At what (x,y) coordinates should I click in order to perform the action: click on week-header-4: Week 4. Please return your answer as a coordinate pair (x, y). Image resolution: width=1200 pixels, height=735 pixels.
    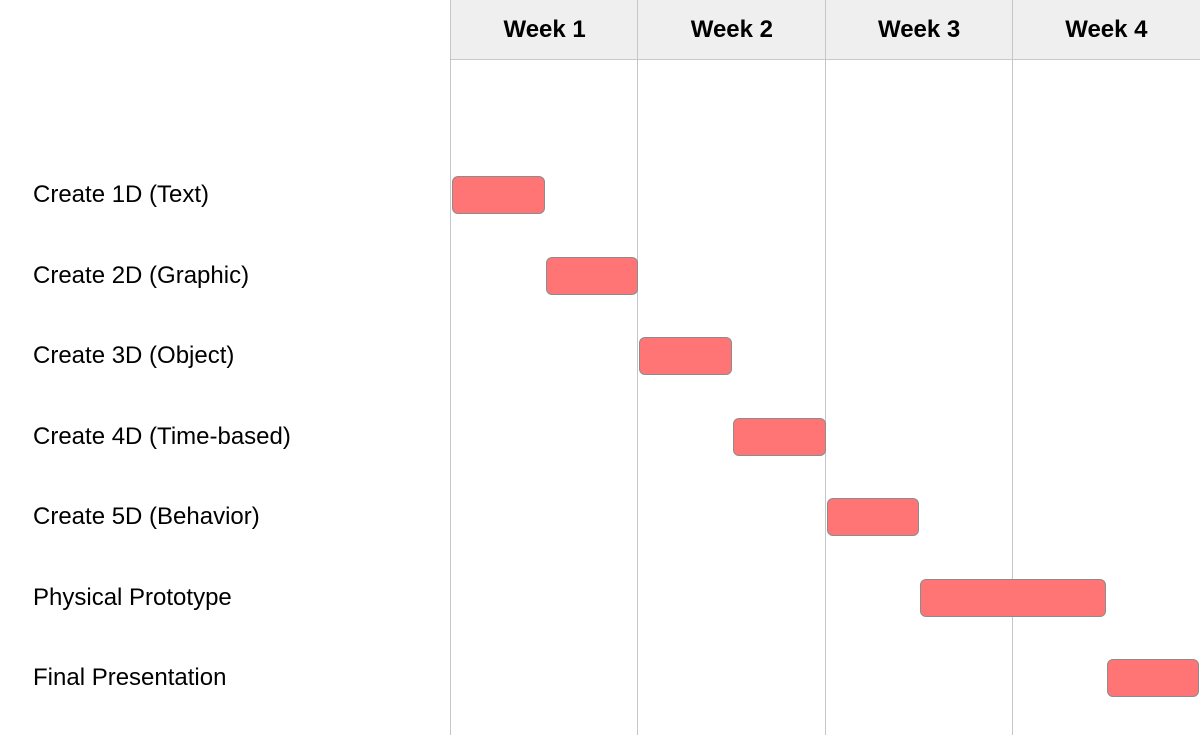
    Looking at the image, I should click on (1106, 30).